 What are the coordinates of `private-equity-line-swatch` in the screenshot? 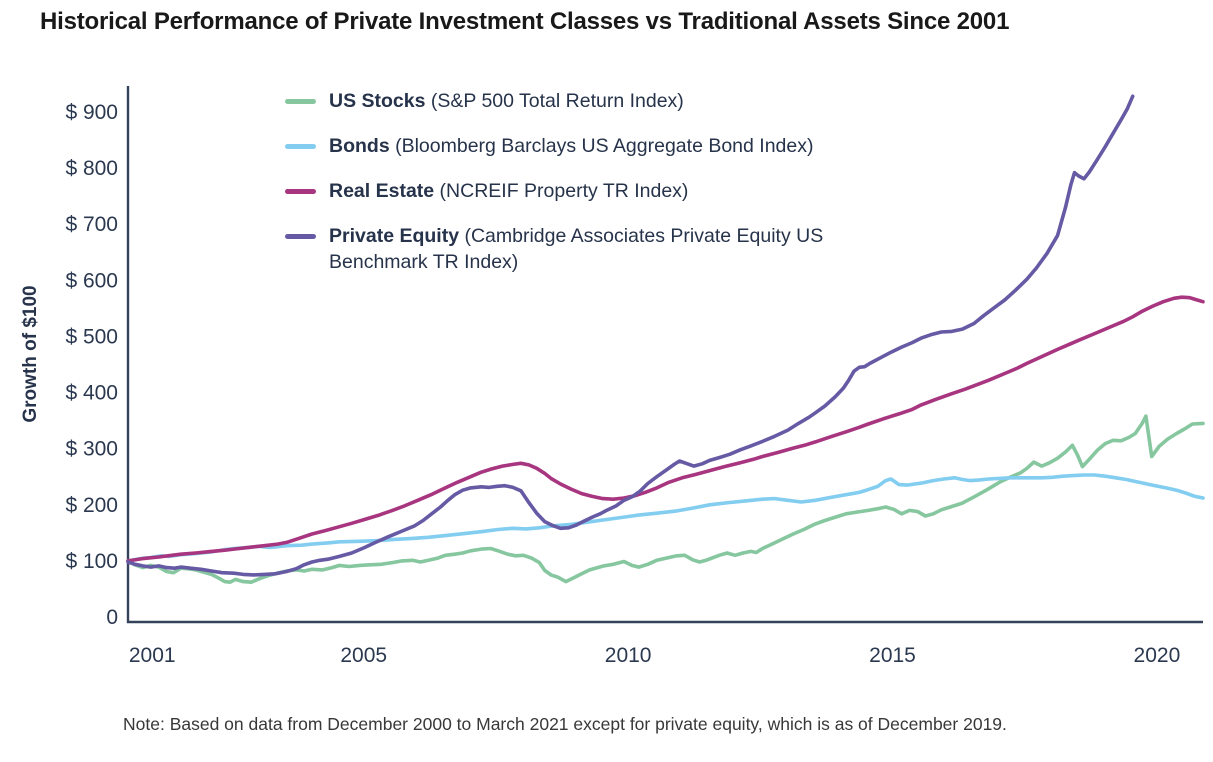 It's located at (300, 236).